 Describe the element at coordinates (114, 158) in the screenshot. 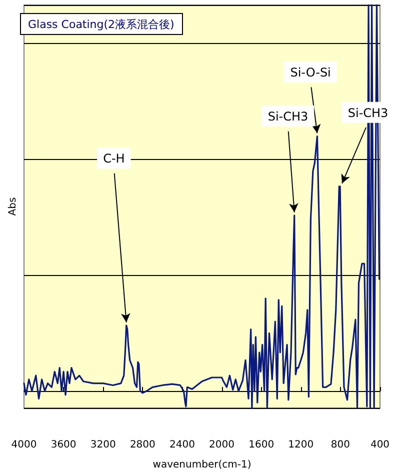

I see `annotation: C-H` at that location.